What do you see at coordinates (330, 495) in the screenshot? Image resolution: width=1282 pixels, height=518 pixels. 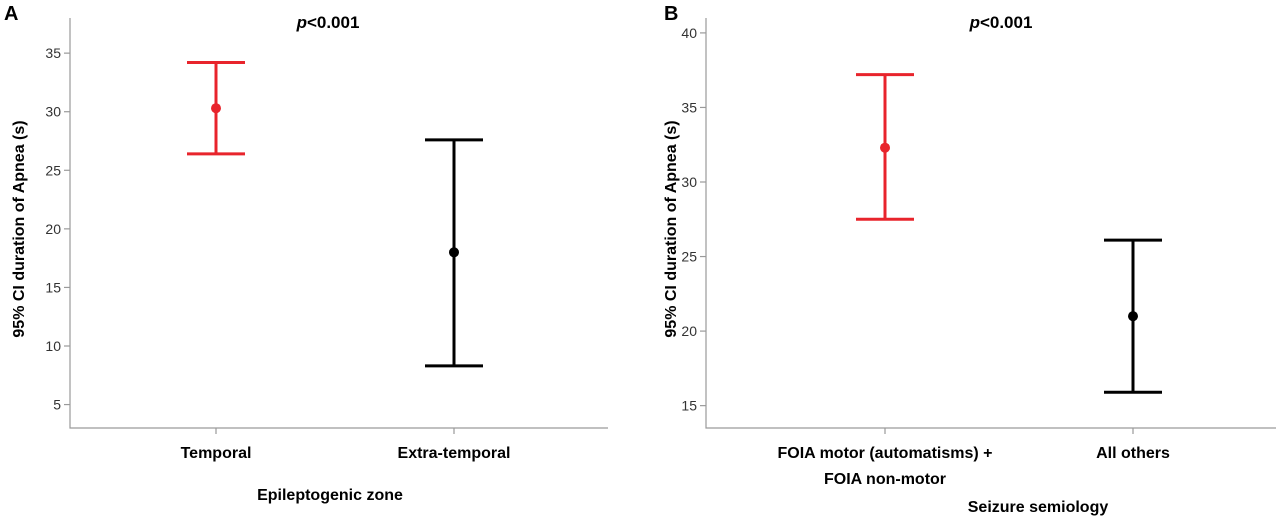 I see `panel-a-x-axis-label: Epileptogenic zone` at bounding box center [330, 495].